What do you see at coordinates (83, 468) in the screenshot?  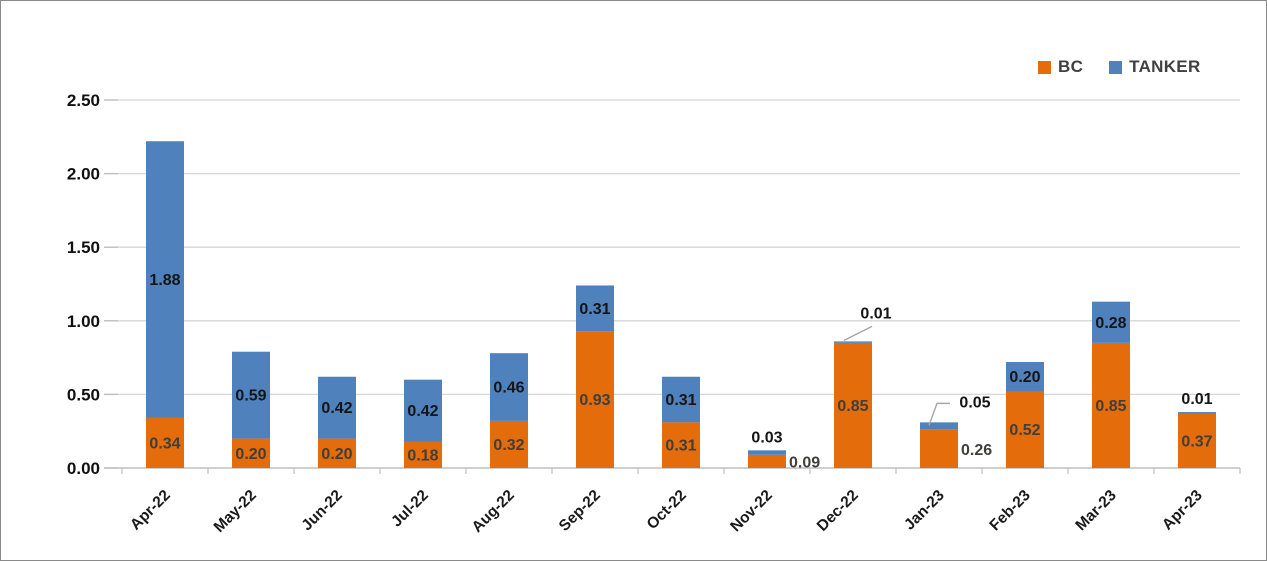 I see `y-axis-label: 0.00` at bounding box center [83, 468].